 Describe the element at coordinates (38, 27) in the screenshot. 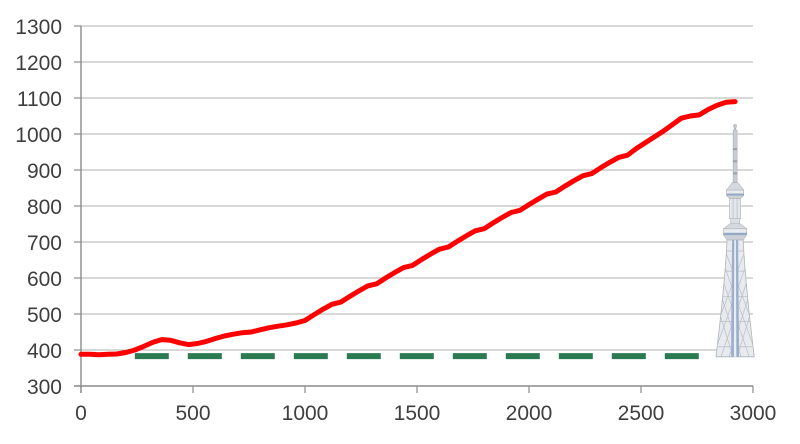

I see `y-axis-tick-label: 1300` at that location.